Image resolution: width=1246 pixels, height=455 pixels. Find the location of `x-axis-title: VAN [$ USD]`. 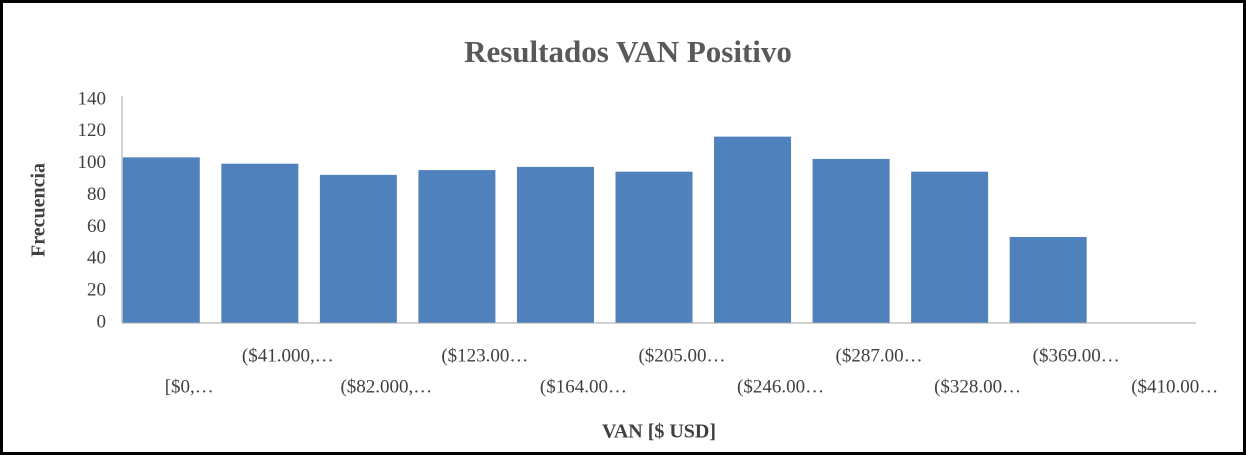

x-axis-title: VAN [$ USD] is located at coordinates (659, 432).